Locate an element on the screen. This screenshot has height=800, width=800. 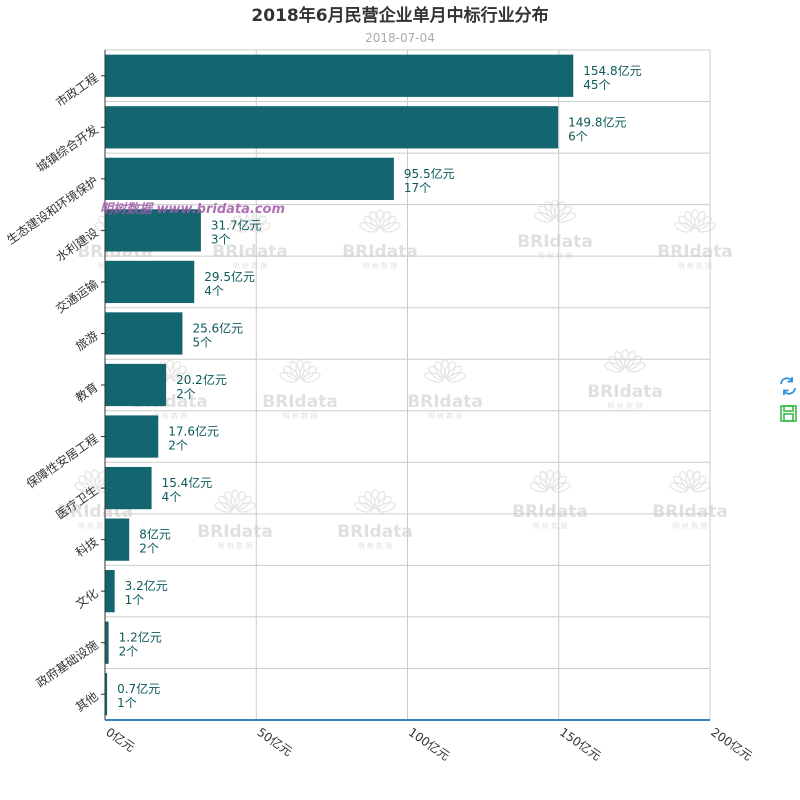
category-label: 科技 is located at coordinates (87, 547).